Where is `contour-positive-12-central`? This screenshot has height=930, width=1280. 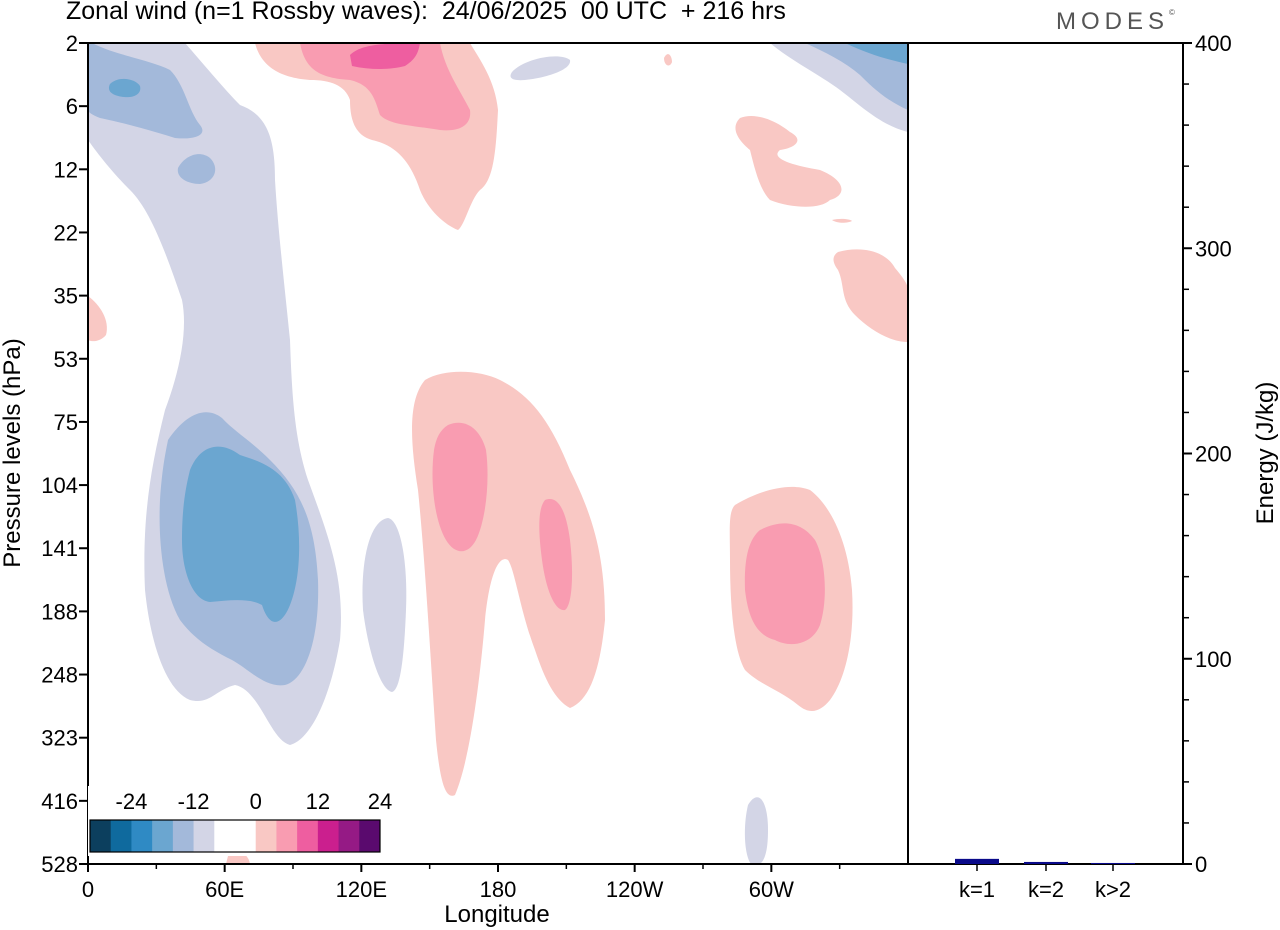
contour-positive-12-central is located at coordinates (460, 487).